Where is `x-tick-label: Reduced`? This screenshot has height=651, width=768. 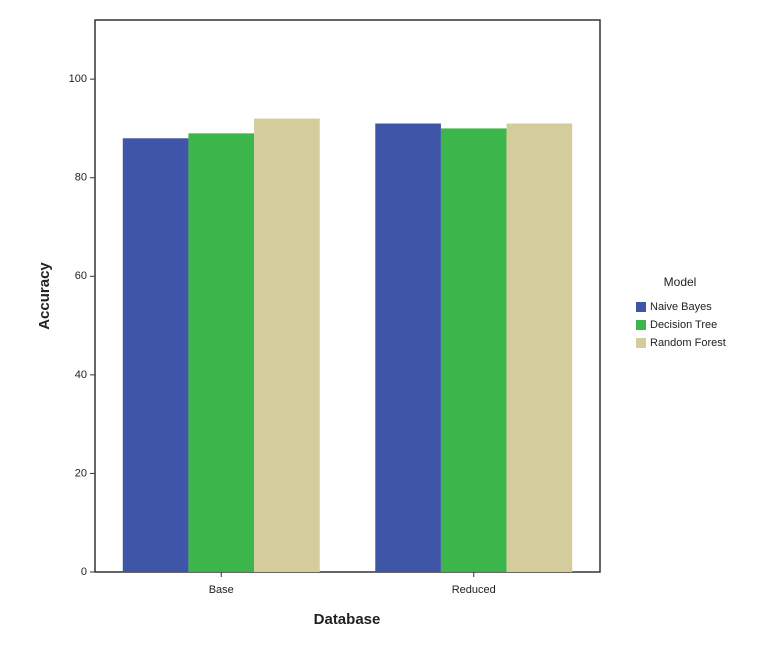
x-tick-label: Reduced is located at coordinates (474, 590).